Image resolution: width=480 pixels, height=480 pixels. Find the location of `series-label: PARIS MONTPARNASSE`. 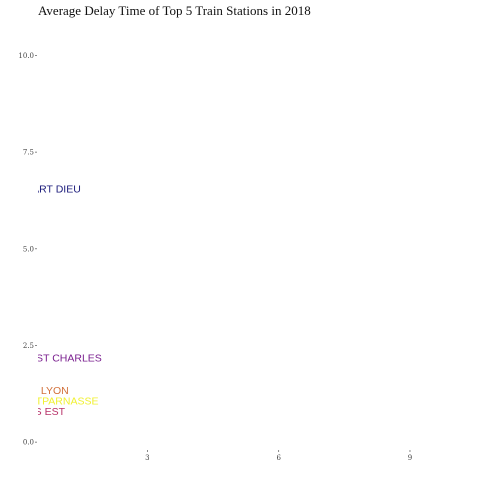

series-label: PARIS MONTPARNASSE is located at coordinates (49, 401).